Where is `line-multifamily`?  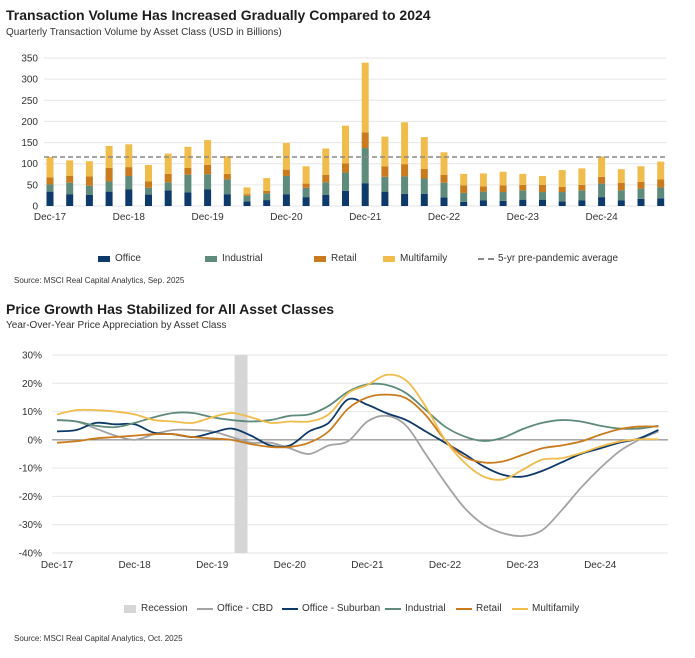 line-multifamily is located at coordinates (357, 427).